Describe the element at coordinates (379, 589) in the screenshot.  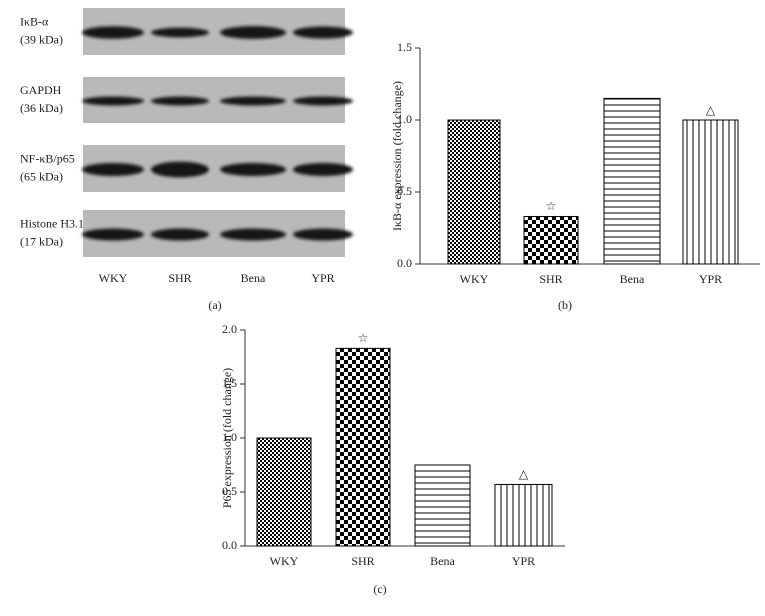
I see `panel-label: (c)` at that location.